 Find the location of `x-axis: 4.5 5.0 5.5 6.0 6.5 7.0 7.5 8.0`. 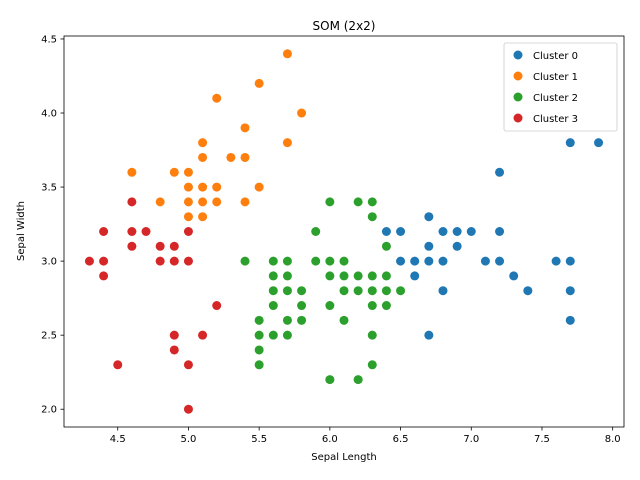

x-axis: 4.5 5.0 5.5 6.0 6.5 7.0 7.5 8.0 is located at coordinates (365, 436).